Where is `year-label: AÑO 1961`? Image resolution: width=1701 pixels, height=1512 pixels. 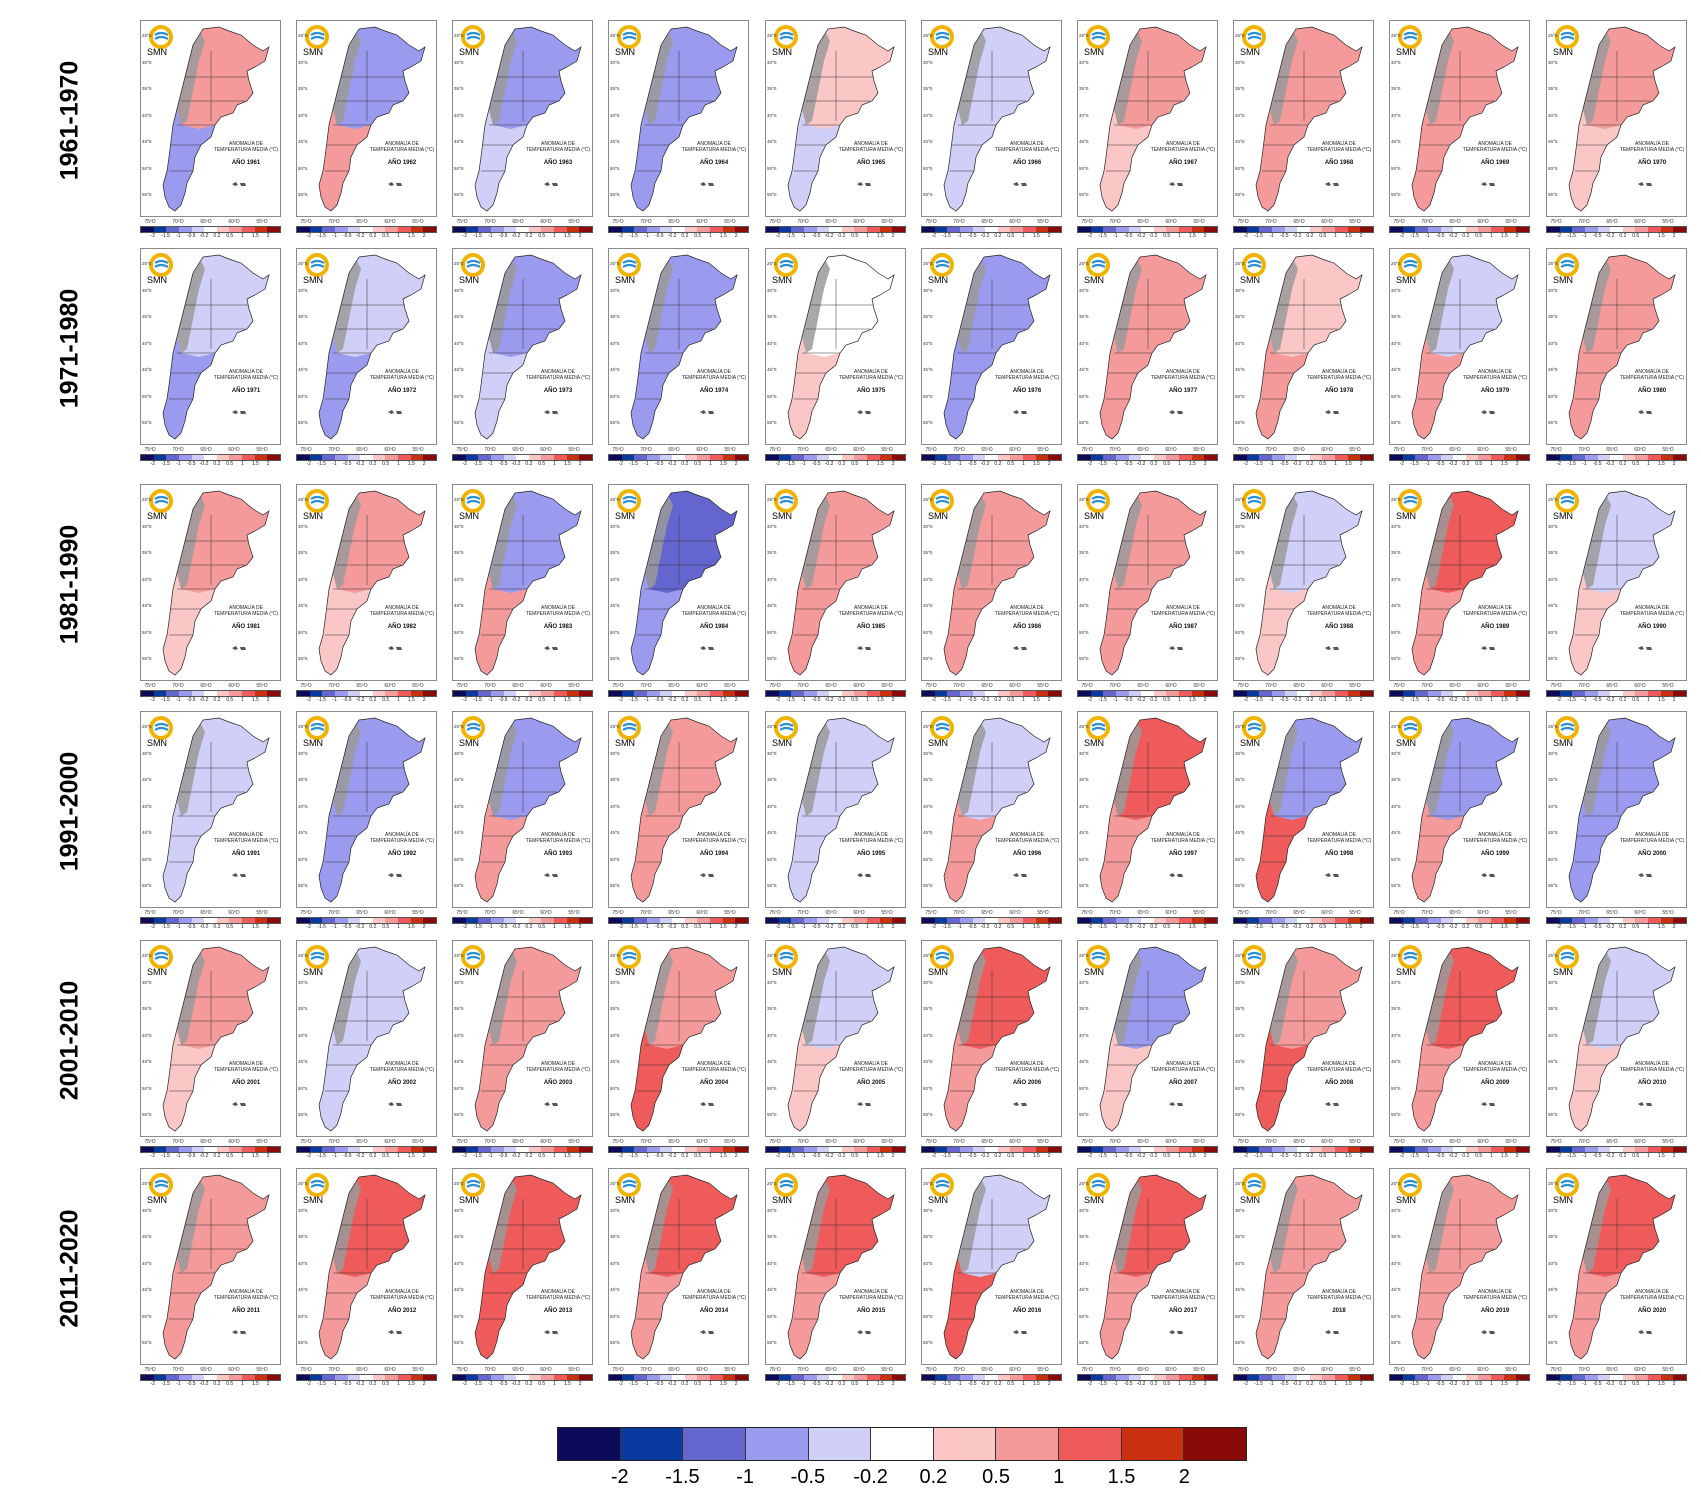
year-label: AÑO 1961 is located at coordinates (246, 163).